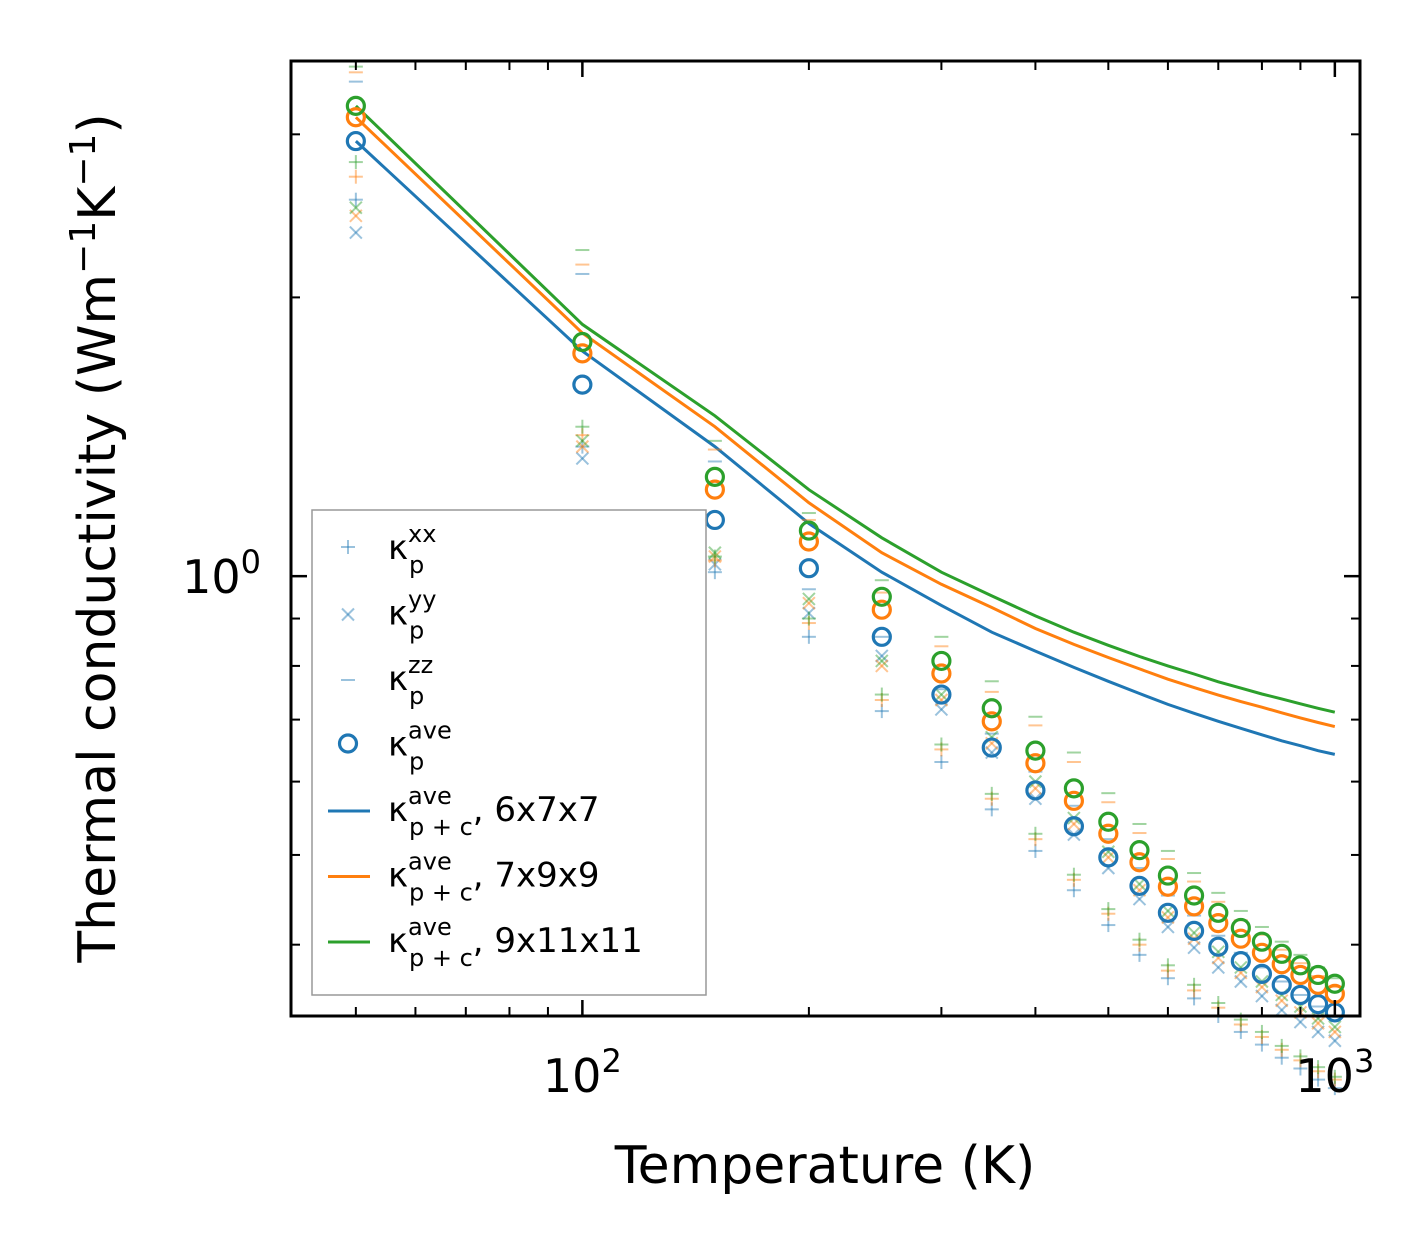 Image resolution: width=1421 pixels, height=1254 pixels. I want to click on legend-label: κave p + c, 6x7x7, so click(494, 811).